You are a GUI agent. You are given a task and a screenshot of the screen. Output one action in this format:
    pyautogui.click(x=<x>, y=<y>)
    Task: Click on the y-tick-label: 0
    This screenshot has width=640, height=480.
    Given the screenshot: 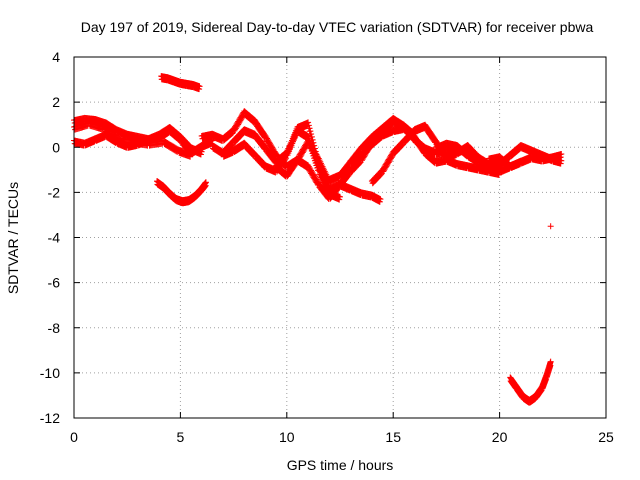 What is the action you would take?
    pyautogui.click(x=56, y=147)
    